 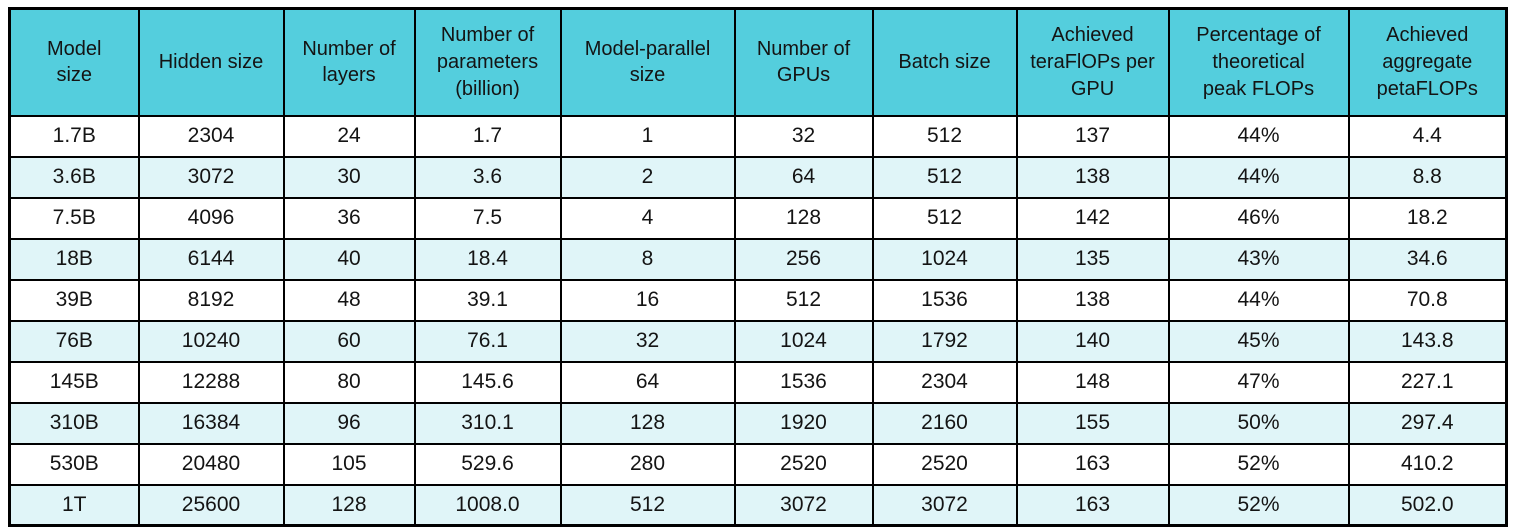 I want to click on table-cell: 64, so click(x=647, y=382).